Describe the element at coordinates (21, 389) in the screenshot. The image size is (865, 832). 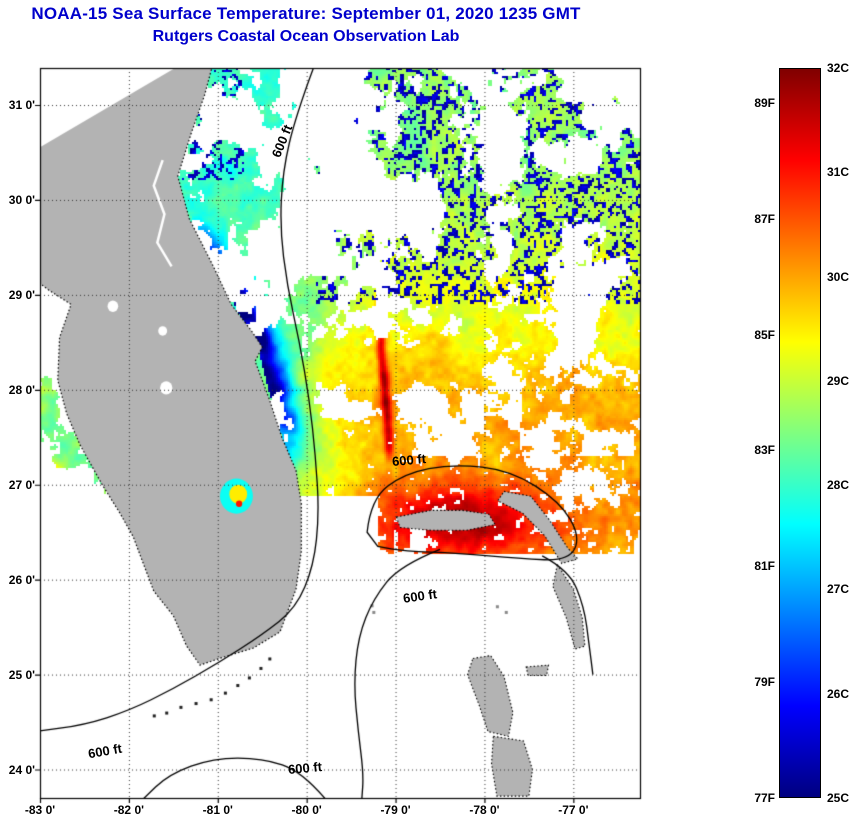
I see `y-axis-tick-label: 28 0'` at that location.